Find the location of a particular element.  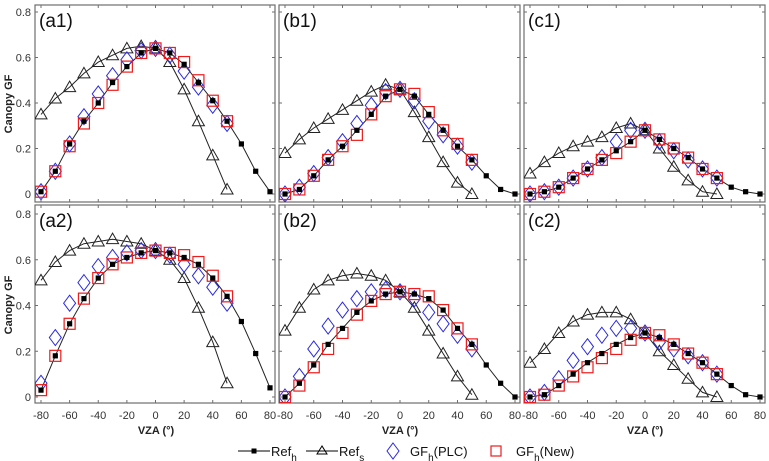

plot-area is located at coordinates (398, 139).